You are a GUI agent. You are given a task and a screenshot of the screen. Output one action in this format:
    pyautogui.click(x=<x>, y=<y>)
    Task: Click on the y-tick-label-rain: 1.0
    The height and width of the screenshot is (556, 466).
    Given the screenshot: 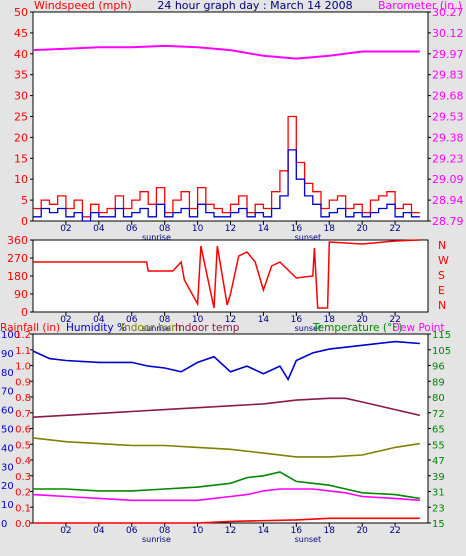 What is the action you would take?
    pyautogui.click(x=23, y=367)
    